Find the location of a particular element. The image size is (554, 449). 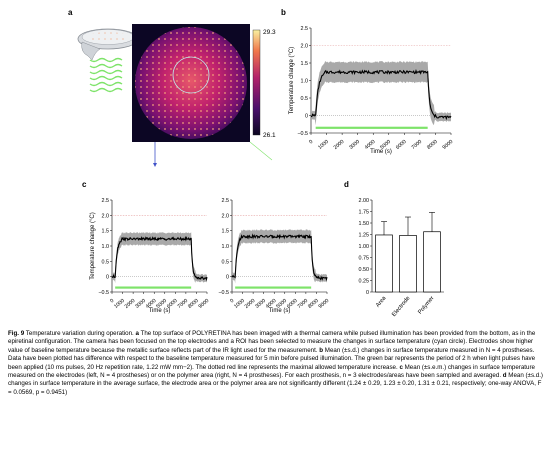

caption-c-letter: c is located at coordinates (401, 367).